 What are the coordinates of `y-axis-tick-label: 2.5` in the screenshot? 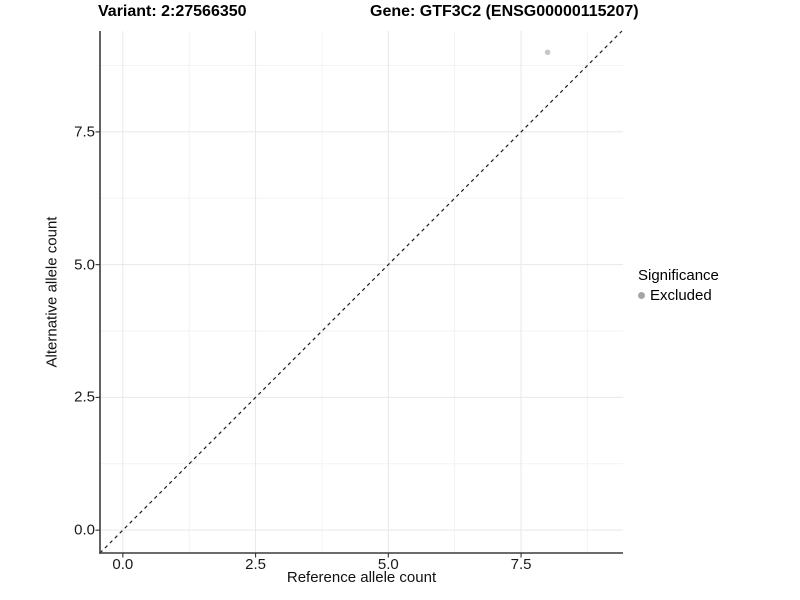 It's located at (84, 397).